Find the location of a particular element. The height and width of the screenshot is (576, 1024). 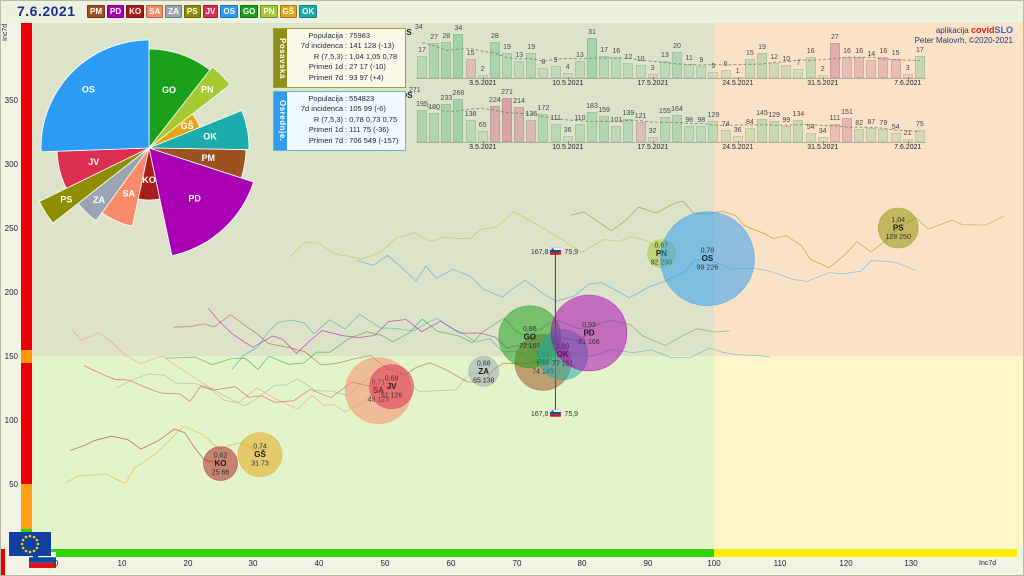

x-tick-label: 50 is located at coordinates (385, 563).